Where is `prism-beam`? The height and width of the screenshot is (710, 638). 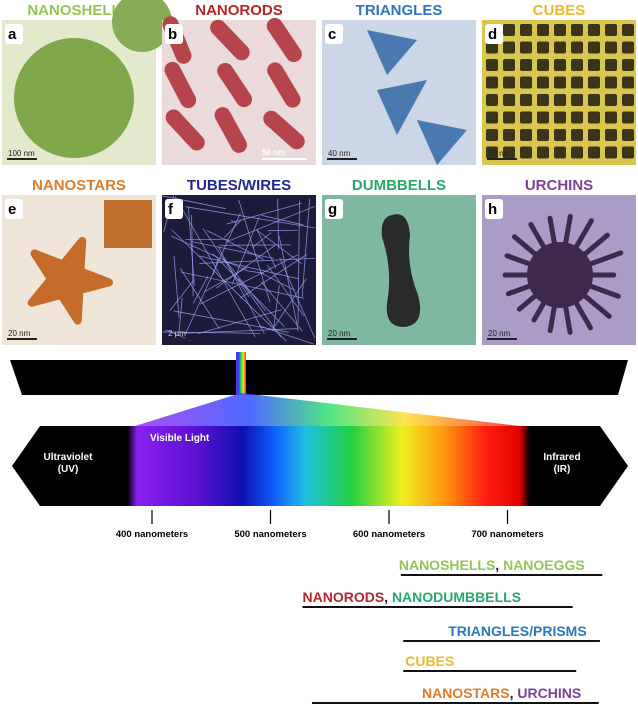 prism-beam is located at coordinates (241, 373).